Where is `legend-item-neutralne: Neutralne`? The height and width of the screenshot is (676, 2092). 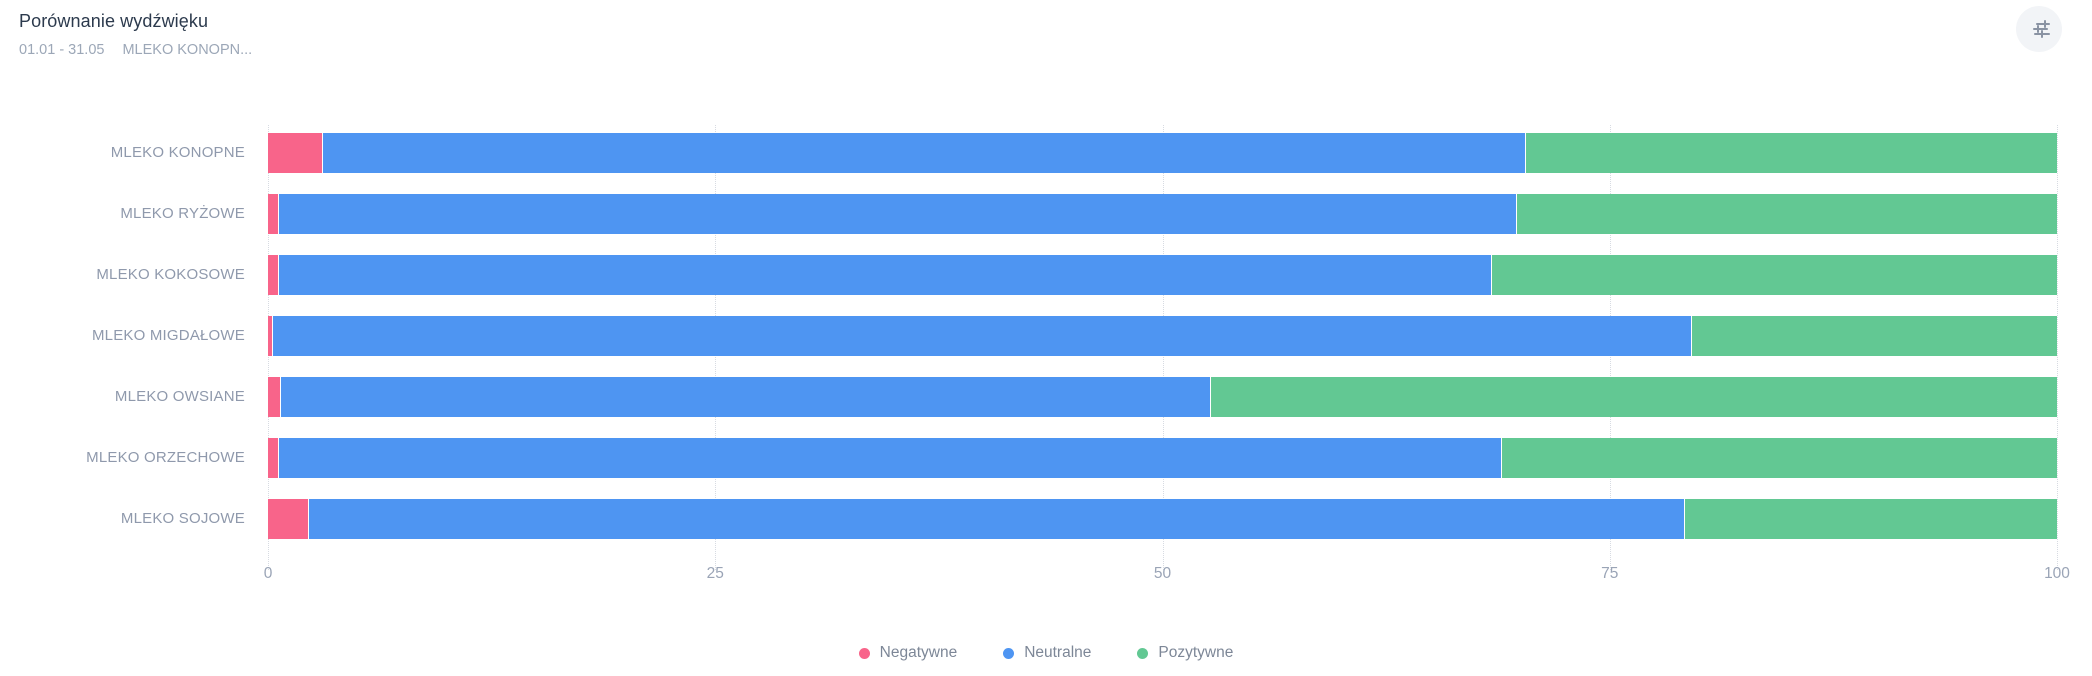 legend-item-neutralne: Neutralne is located at coordinates (1047, 653).